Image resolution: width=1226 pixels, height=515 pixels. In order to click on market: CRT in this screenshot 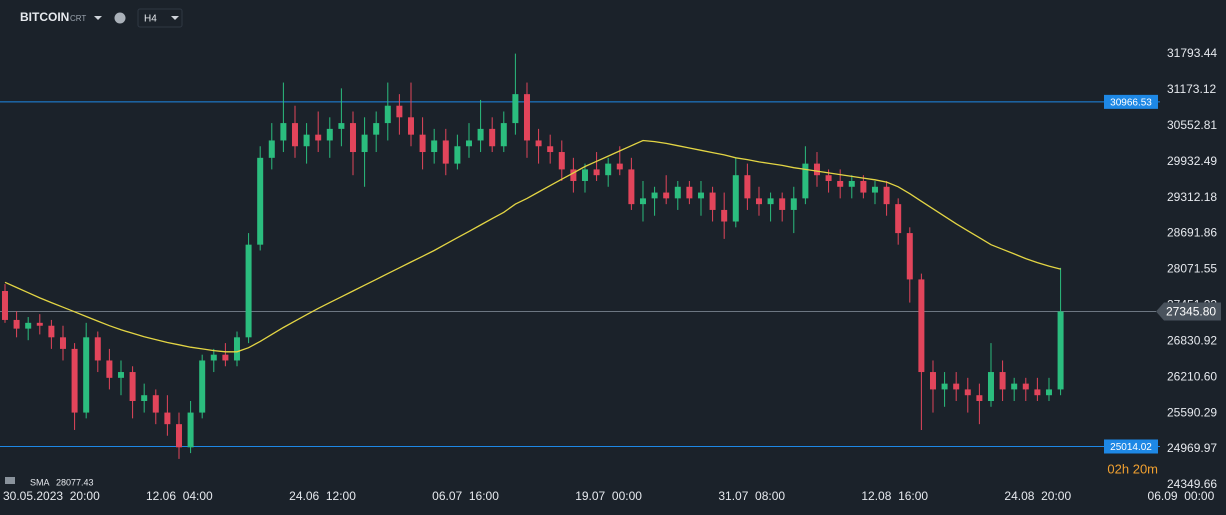, I will do `click(78, 18)`.